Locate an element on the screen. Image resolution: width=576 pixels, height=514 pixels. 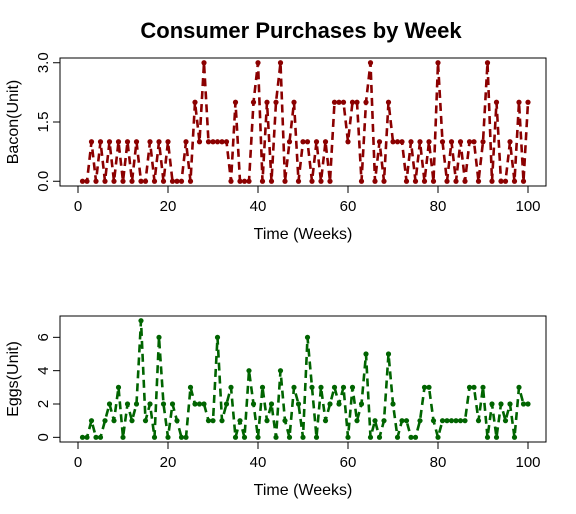
bacon-x-tick-label: 0 is located at coordinates (78, 206).